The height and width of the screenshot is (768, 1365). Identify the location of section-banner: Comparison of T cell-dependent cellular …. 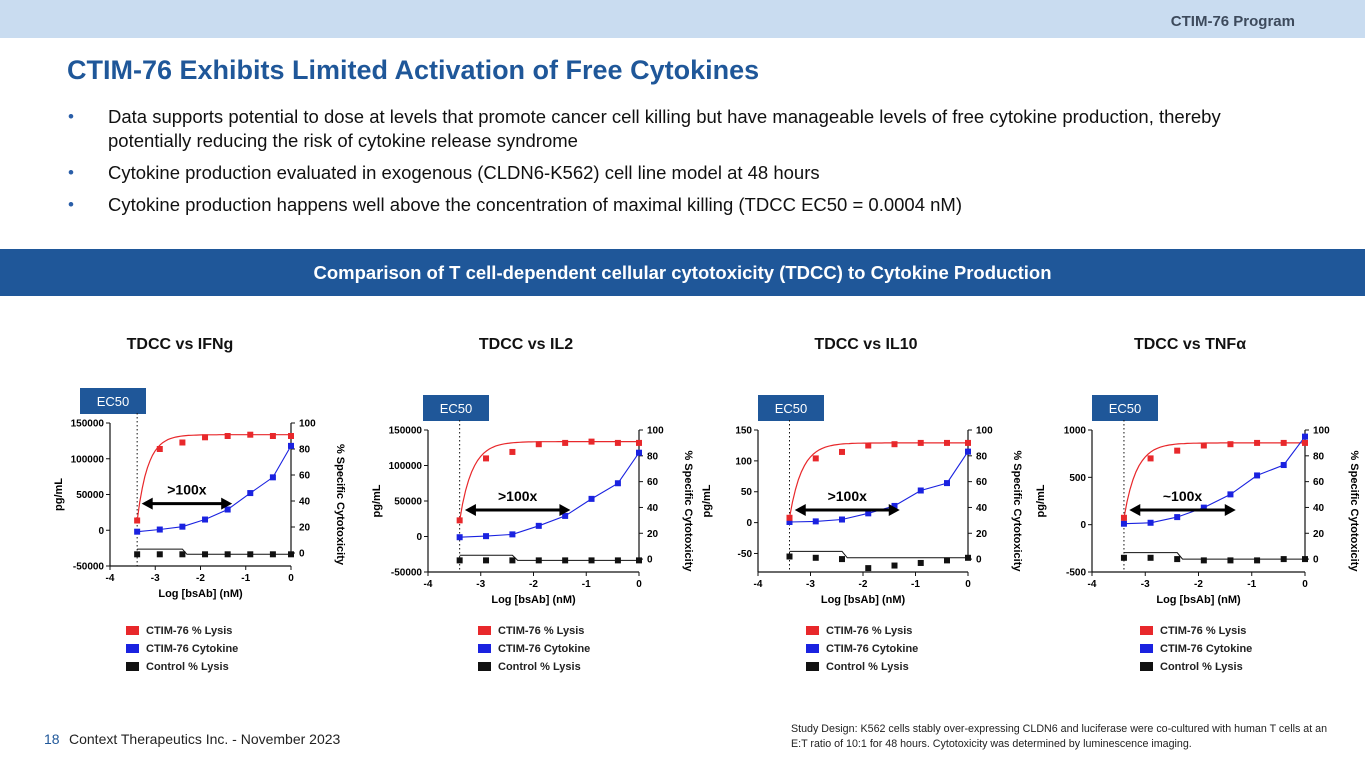
(682, 272).